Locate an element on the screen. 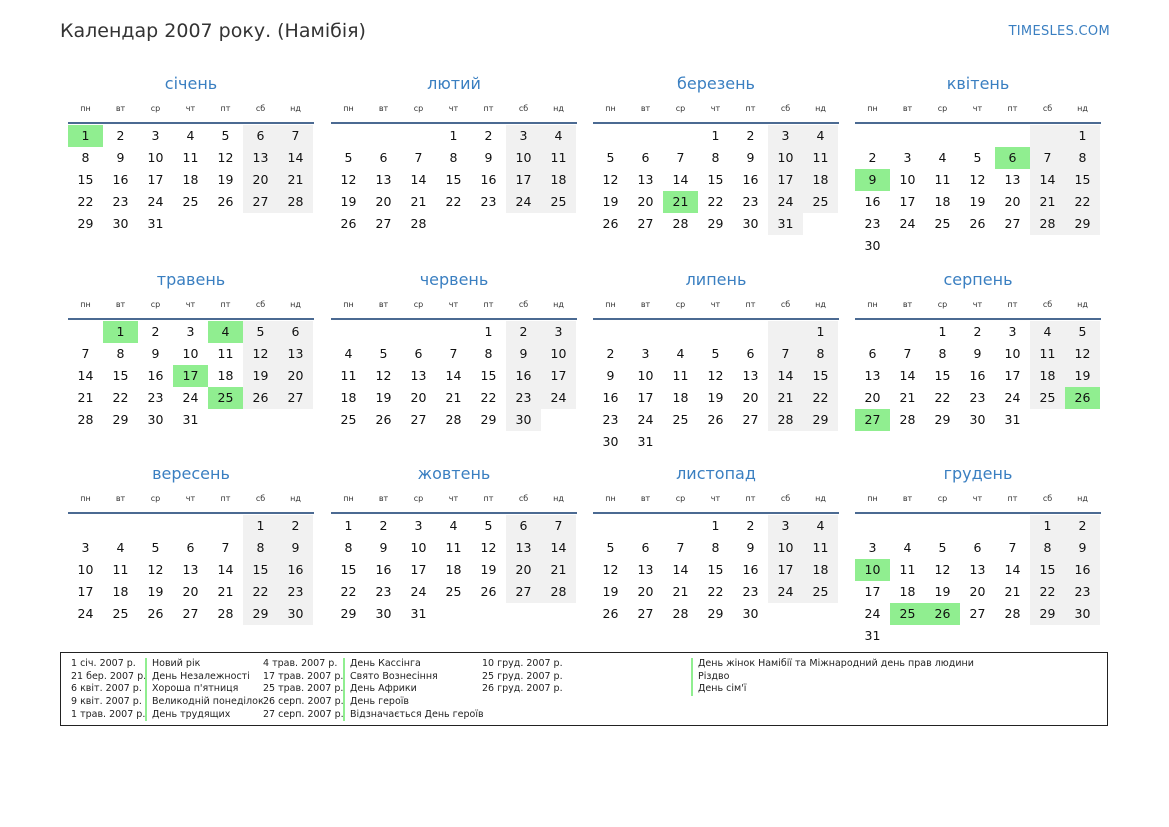  month-name: грудень is located at coordinates (978, 473).